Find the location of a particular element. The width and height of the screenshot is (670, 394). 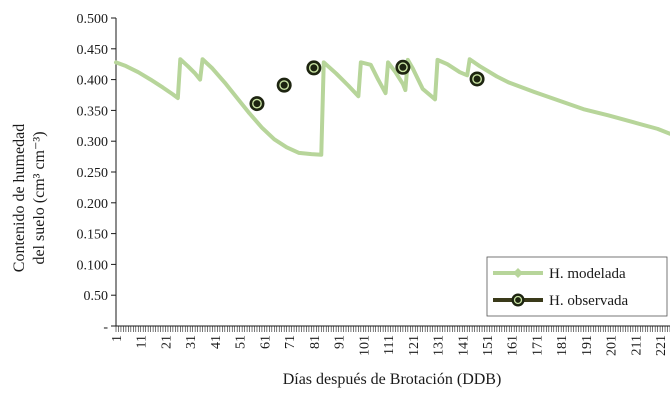

x-minor-tick-group is located at coordinates (392, 329).